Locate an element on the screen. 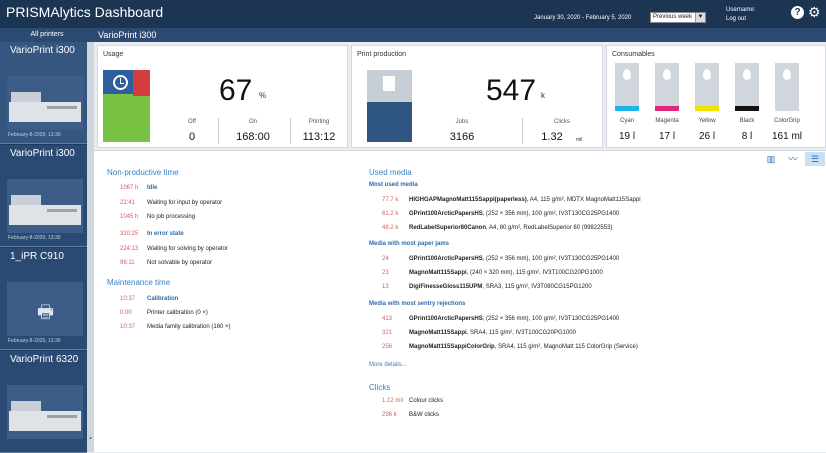 This screenshot has width=826, height=453. cyan-value: 19 l is located at coordinates (627, 136).